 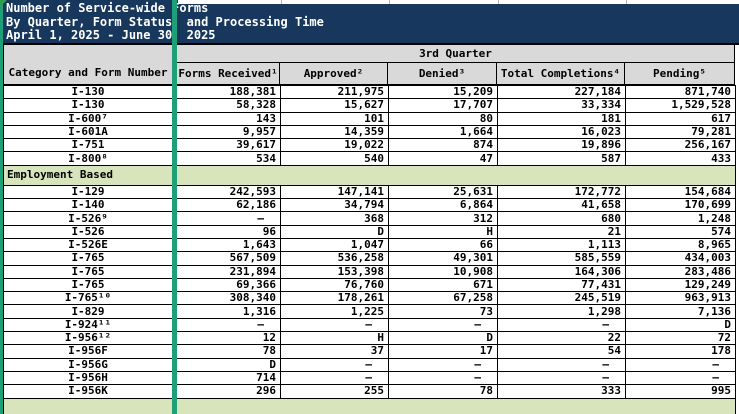 What do you see at coordinates (226, 285) in the screenshot?
I see `value-cell: 69,366` at bounding box center [226, 285].